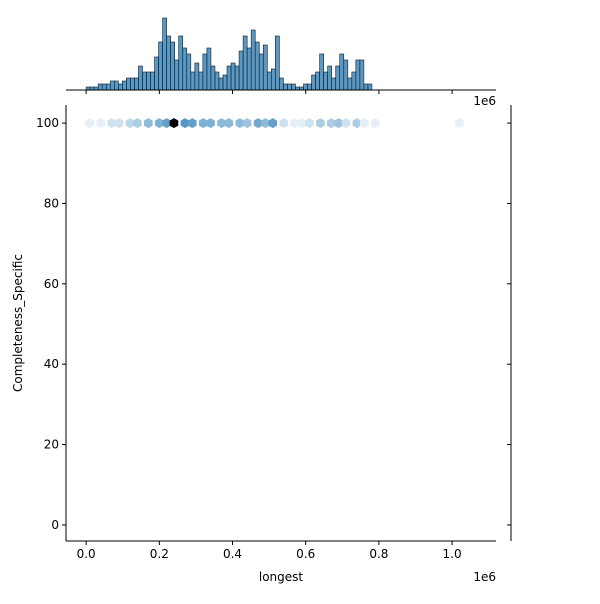  I want to click on x-axis-label: longest, so click(281, 577).